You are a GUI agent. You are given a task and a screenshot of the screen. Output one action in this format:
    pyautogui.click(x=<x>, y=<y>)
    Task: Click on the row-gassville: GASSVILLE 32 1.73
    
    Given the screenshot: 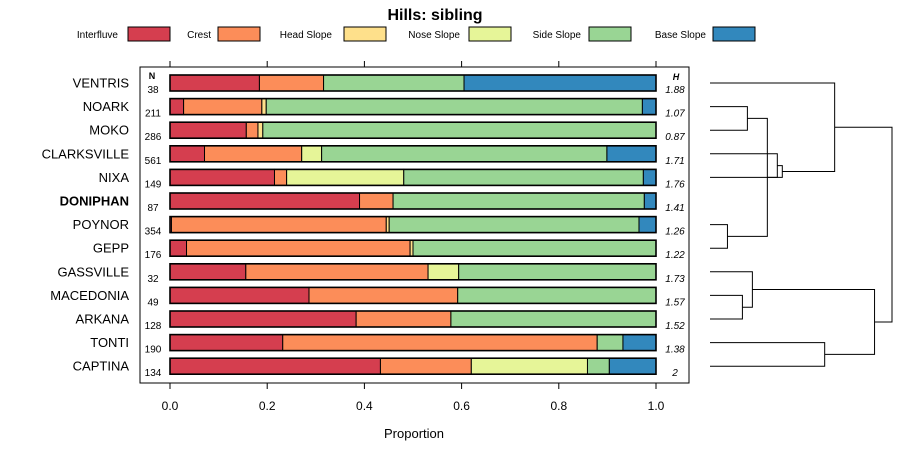 What is the action you would take?
    pyautogui.click(x=371, y=273)
    